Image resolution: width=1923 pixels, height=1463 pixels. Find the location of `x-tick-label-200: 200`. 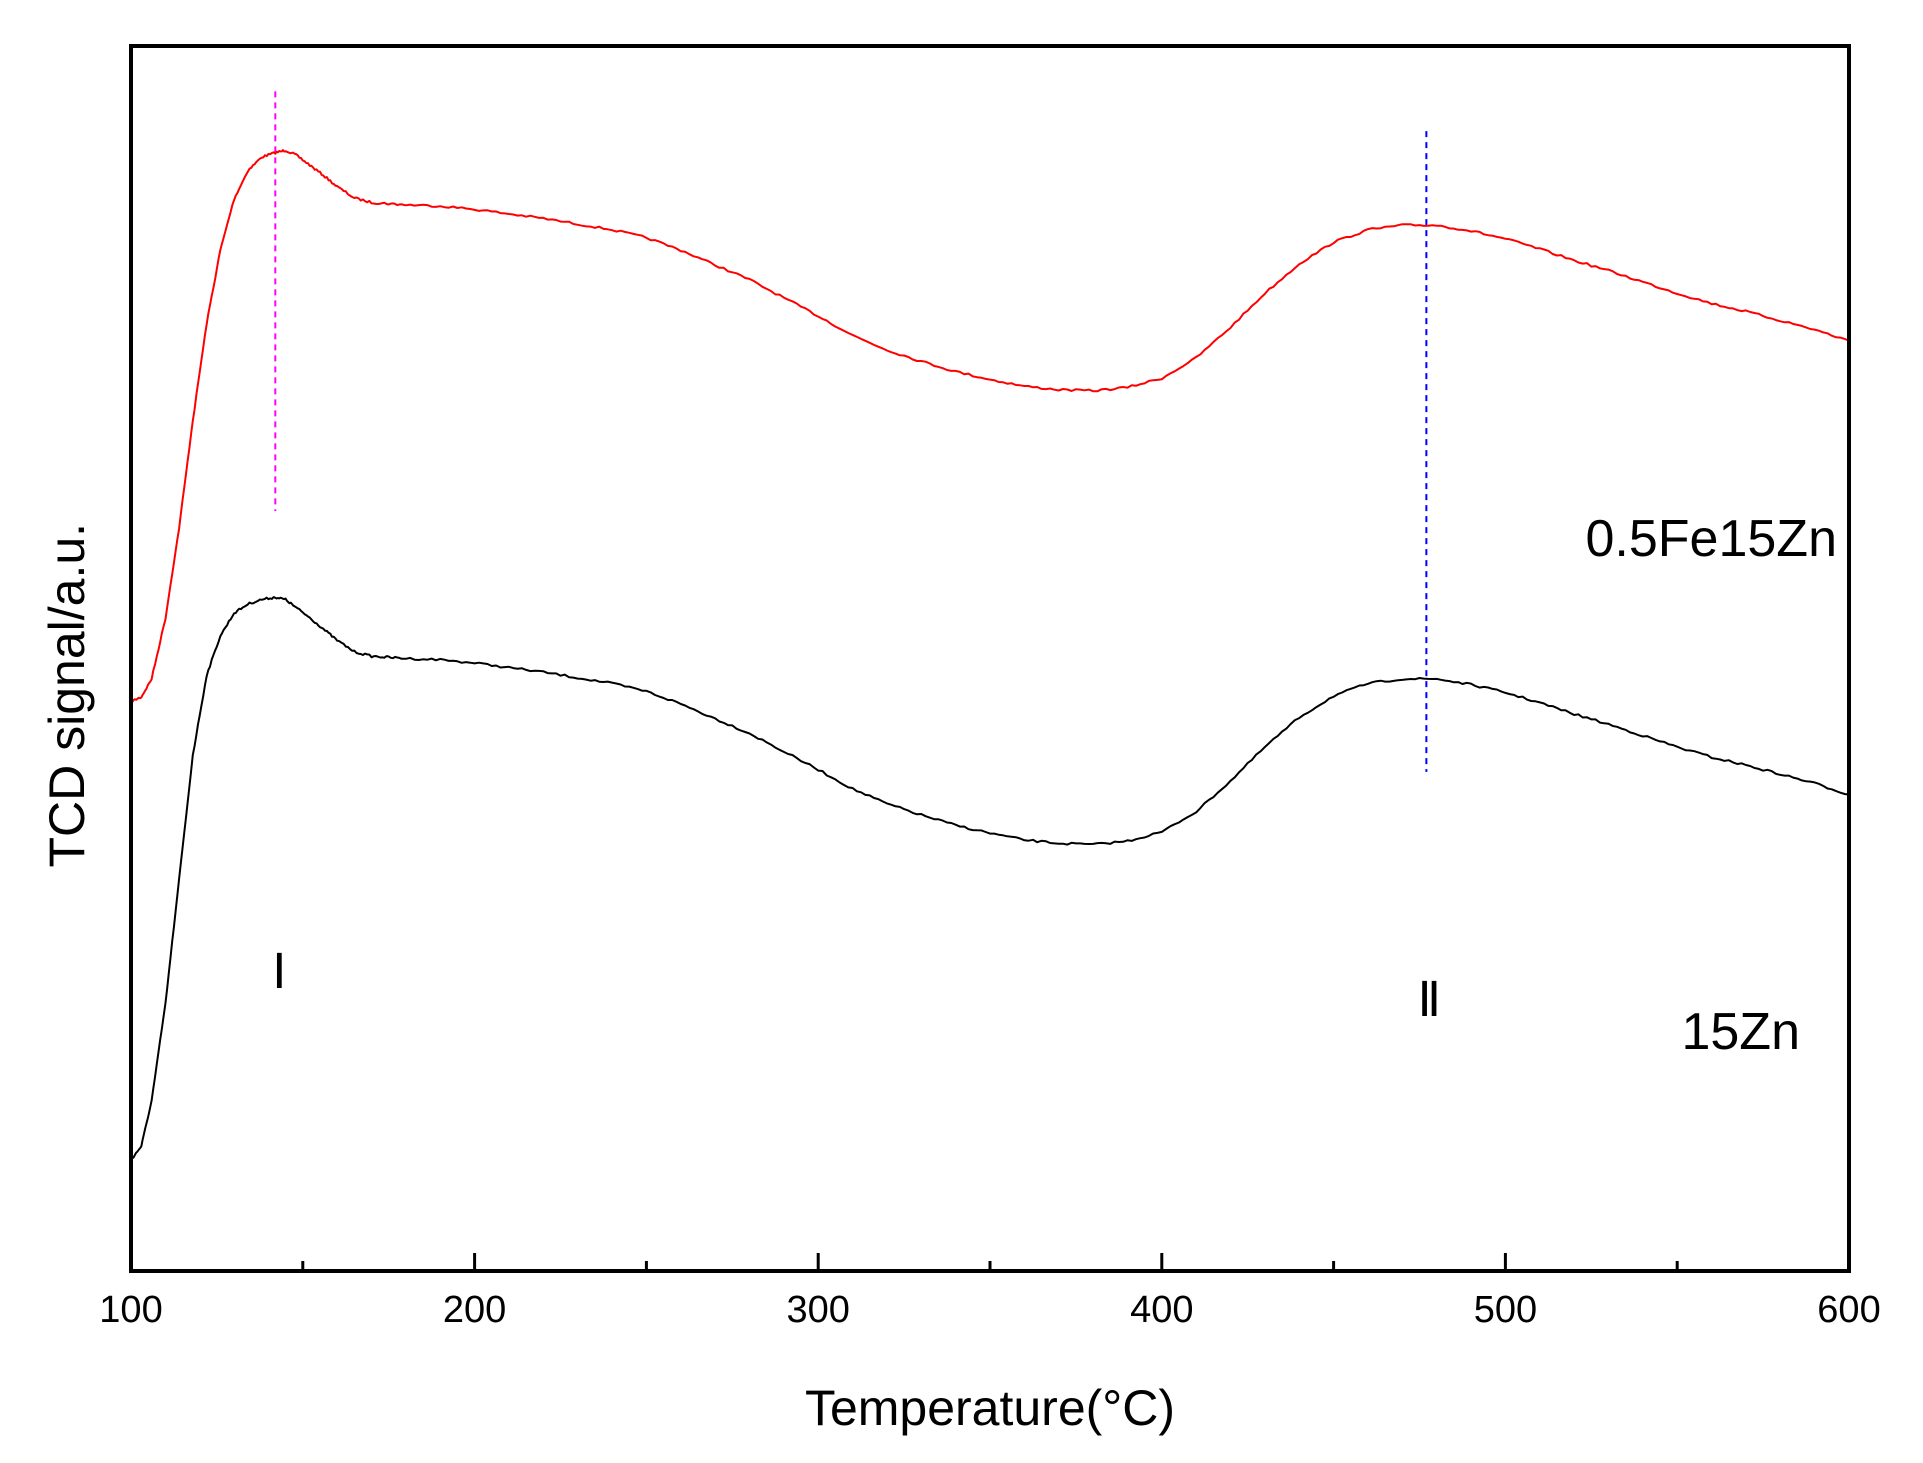

x-tick-label-200: 200 is located at coordinates (474, 1310).